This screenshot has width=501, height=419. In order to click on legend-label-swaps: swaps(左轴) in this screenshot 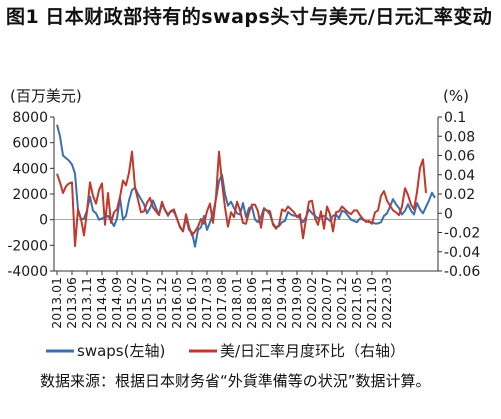, I will do `click(121, 351)`.